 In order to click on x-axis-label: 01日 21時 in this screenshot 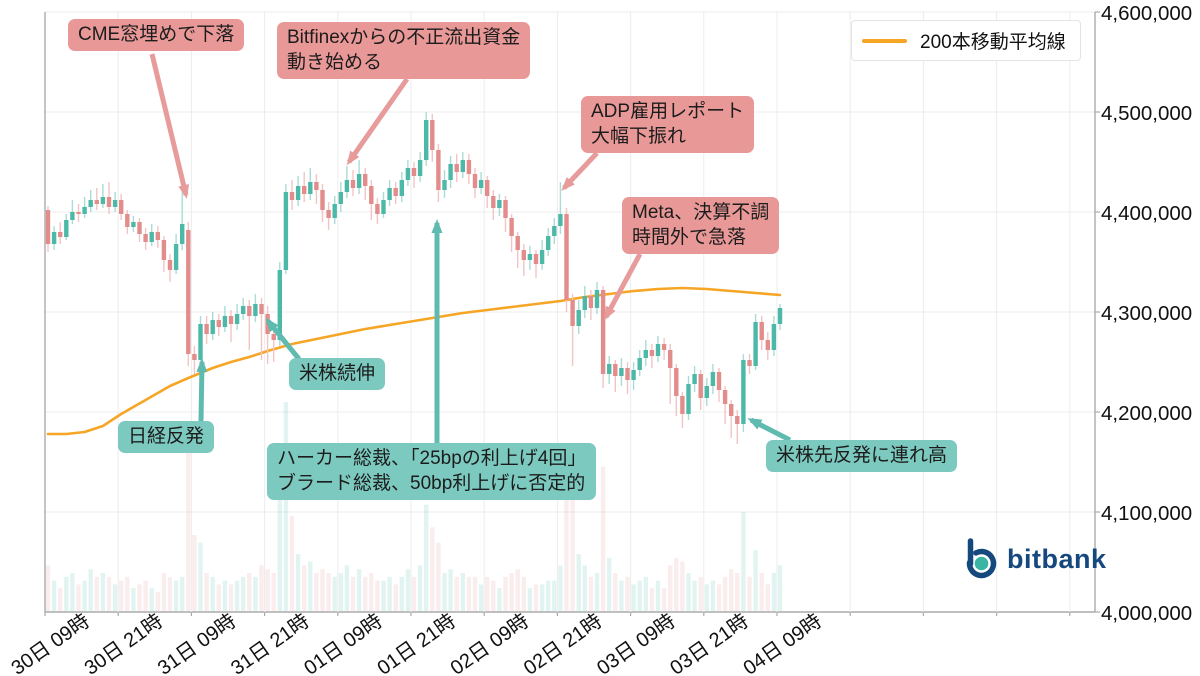, I will do `click(416, 642)`.